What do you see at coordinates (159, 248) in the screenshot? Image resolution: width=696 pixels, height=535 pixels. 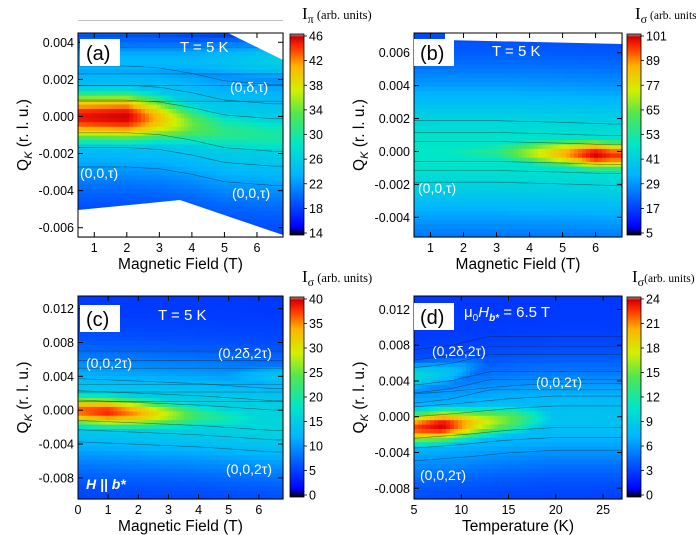 I see `x-tick-label: 3` at bounding box center [159, 248].